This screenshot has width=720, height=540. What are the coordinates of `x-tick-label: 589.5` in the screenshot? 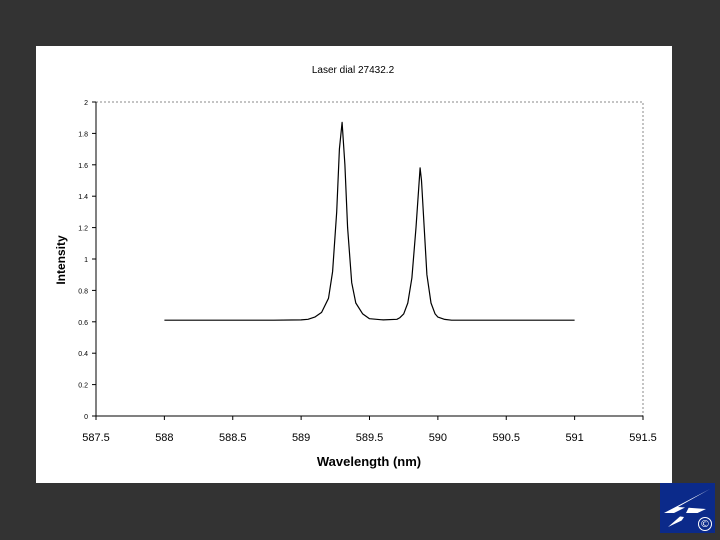 It's located at (370, 438).